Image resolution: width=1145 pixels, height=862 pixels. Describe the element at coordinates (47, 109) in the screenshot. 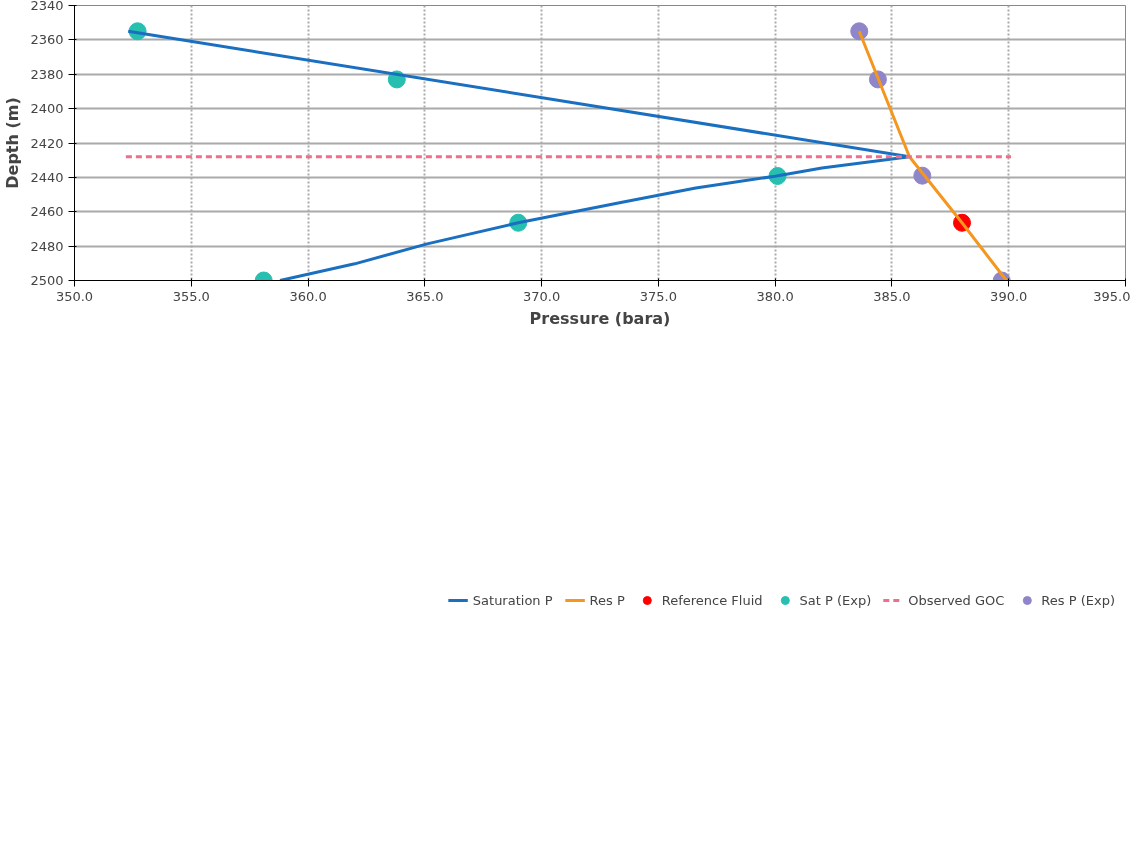

I see `y-tick-label: 2400` at that location.